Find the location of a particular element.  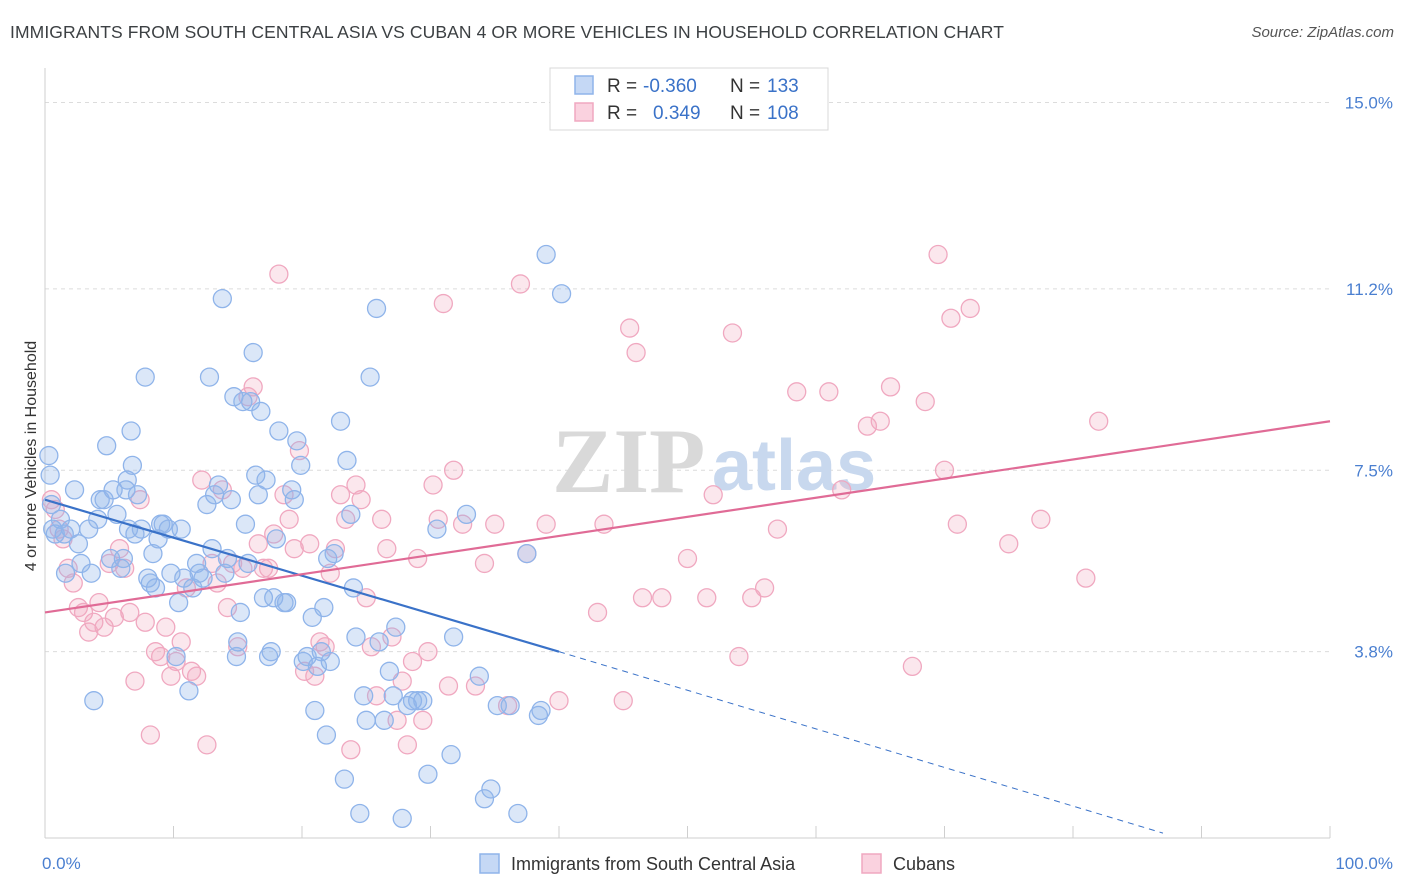

legend-n-label-blue: N = is located at coordinates (745, 86).